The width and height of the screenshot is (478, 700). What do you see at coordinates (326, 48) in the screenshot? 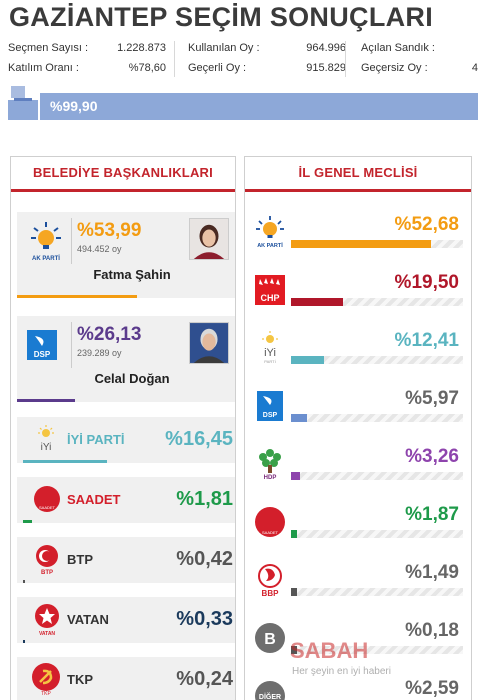
I see `votes-cast-value: 964.996` at bounding box center [326, 48].